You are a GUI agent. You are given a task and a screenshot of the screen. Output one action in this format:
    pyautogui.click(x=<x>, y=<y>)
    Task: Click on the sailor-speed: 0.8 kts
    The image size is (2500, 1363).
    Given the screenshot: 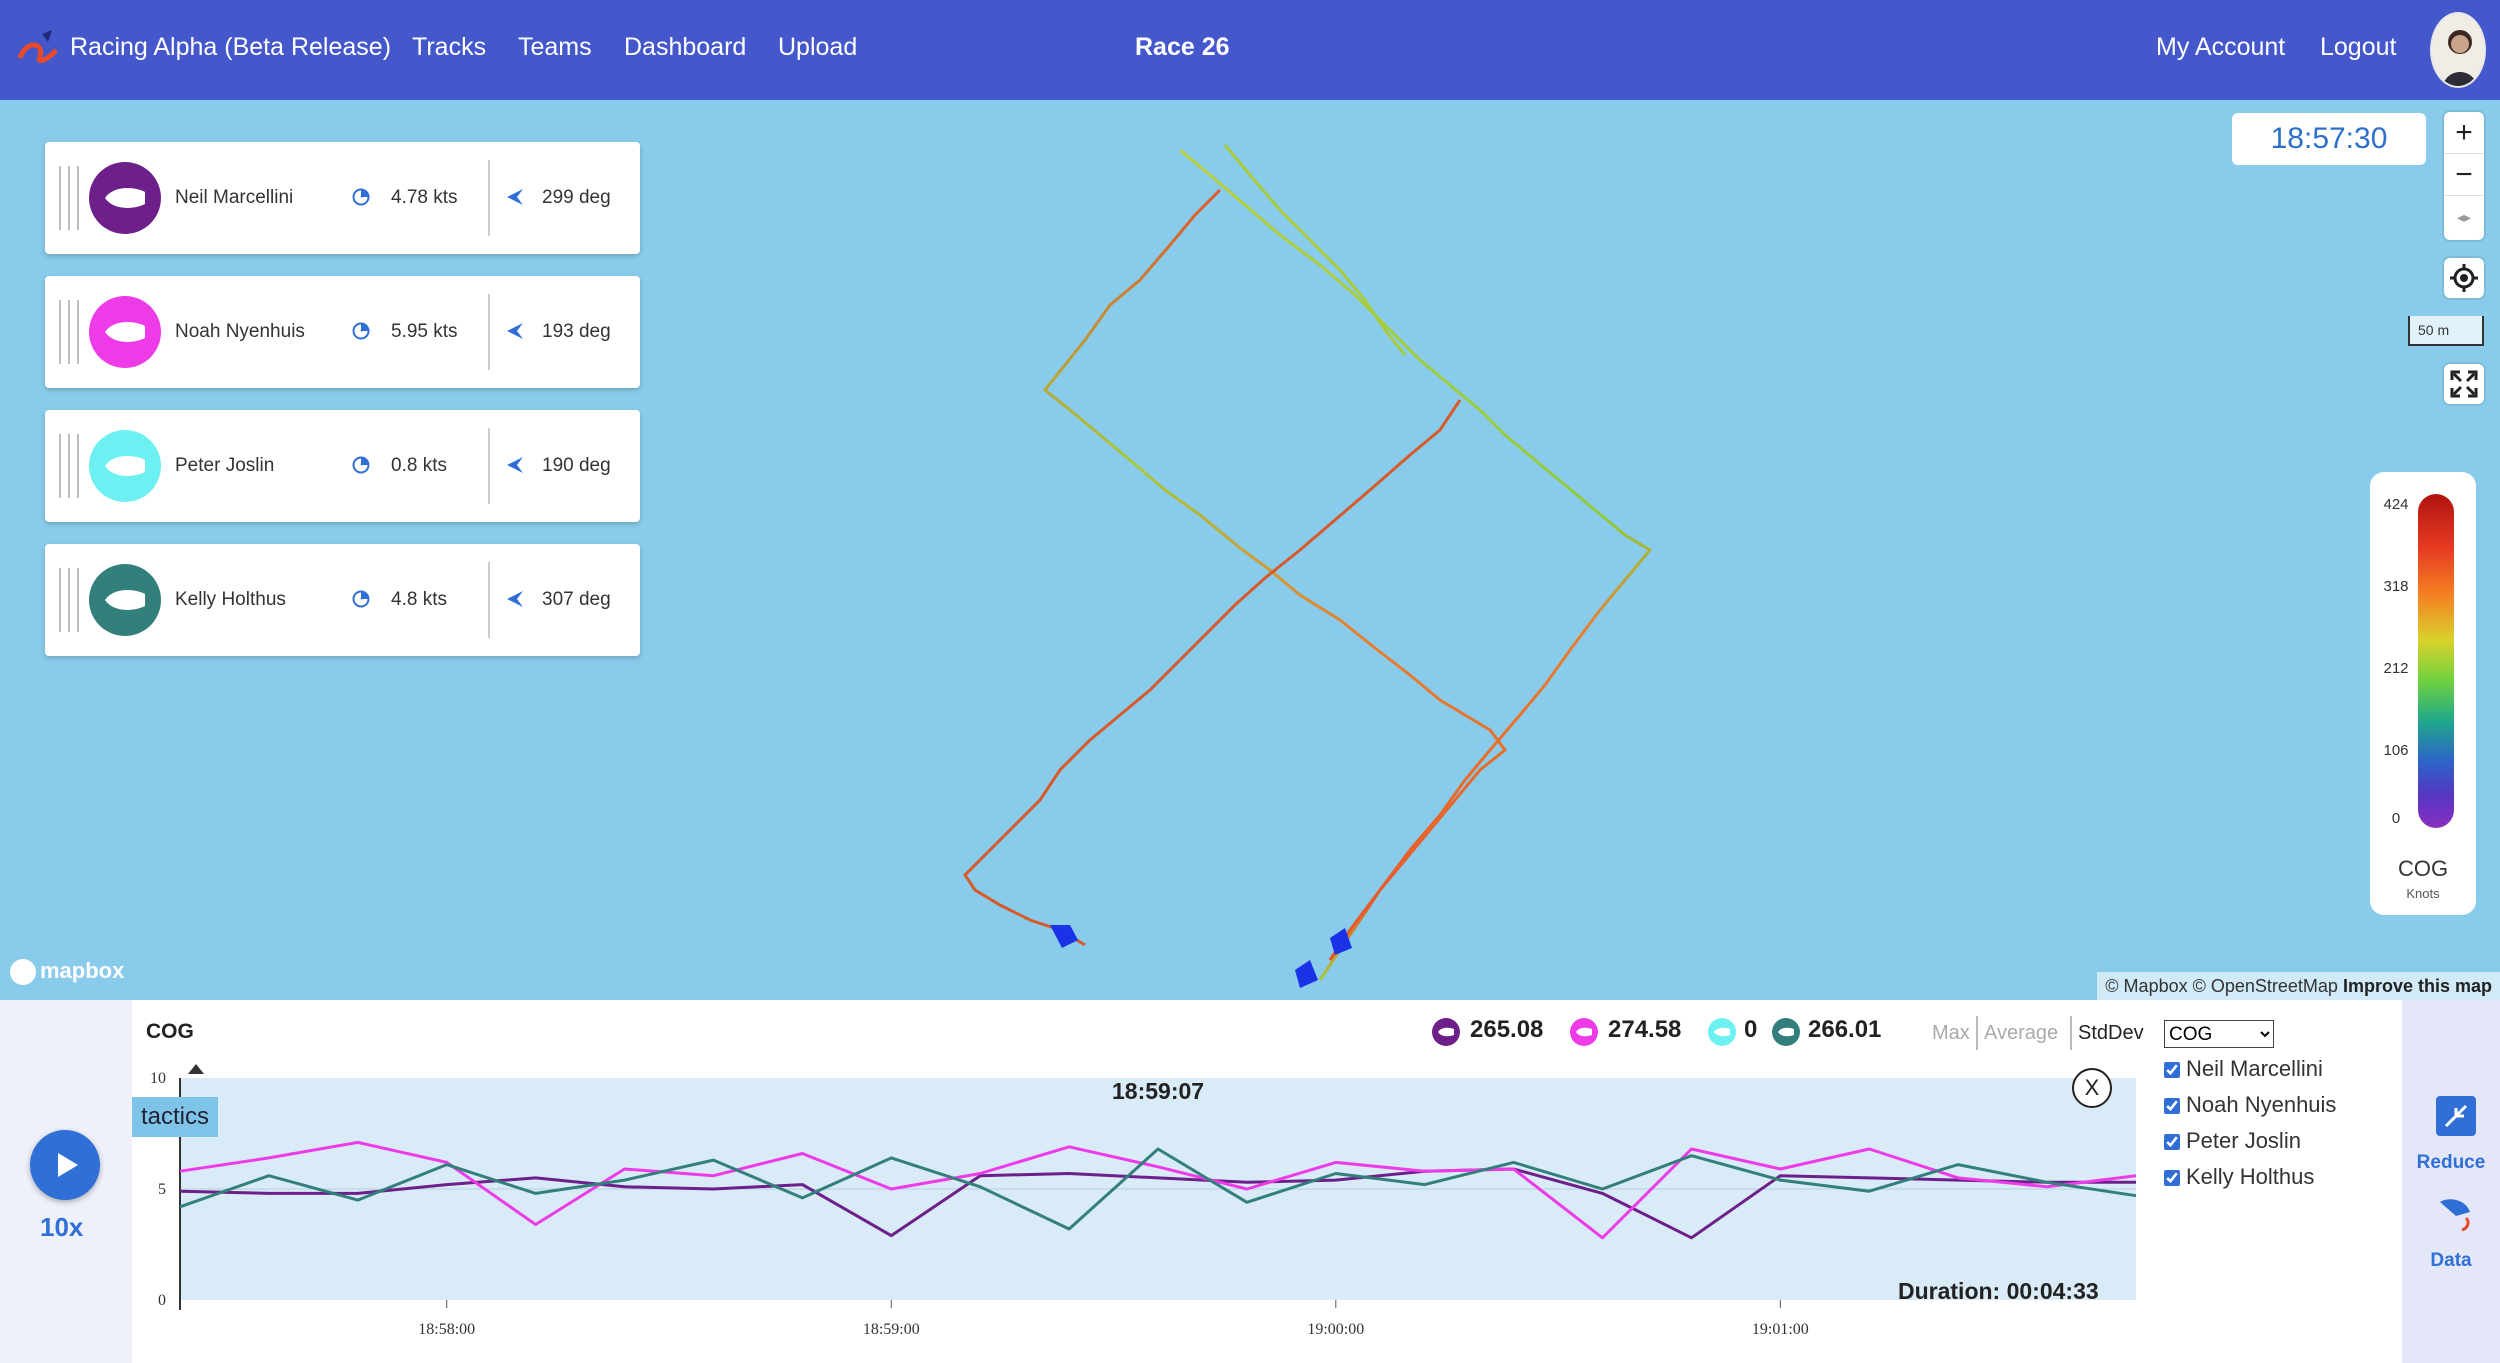 What is the action you would take?
    pyautogui.click(x=419, y=465)
    